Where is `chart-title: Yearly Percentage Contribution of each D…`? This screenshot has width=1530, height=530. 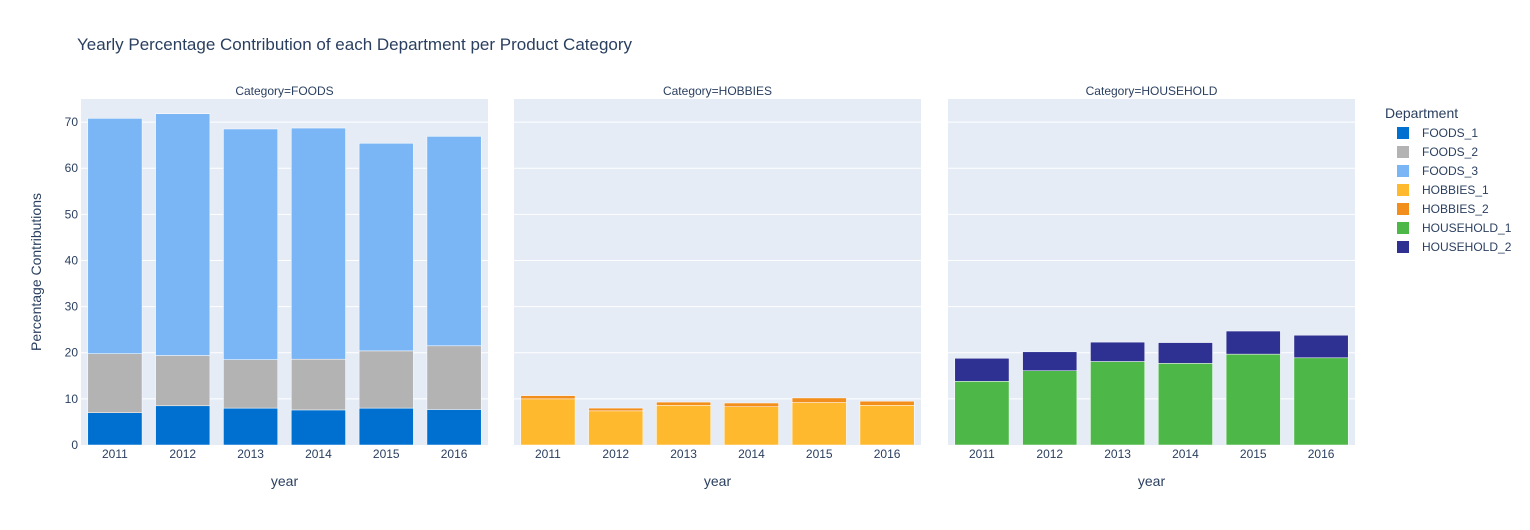 chart-title: Yearly Percentage Contribution of each D… is located at coordinates (355, 44).